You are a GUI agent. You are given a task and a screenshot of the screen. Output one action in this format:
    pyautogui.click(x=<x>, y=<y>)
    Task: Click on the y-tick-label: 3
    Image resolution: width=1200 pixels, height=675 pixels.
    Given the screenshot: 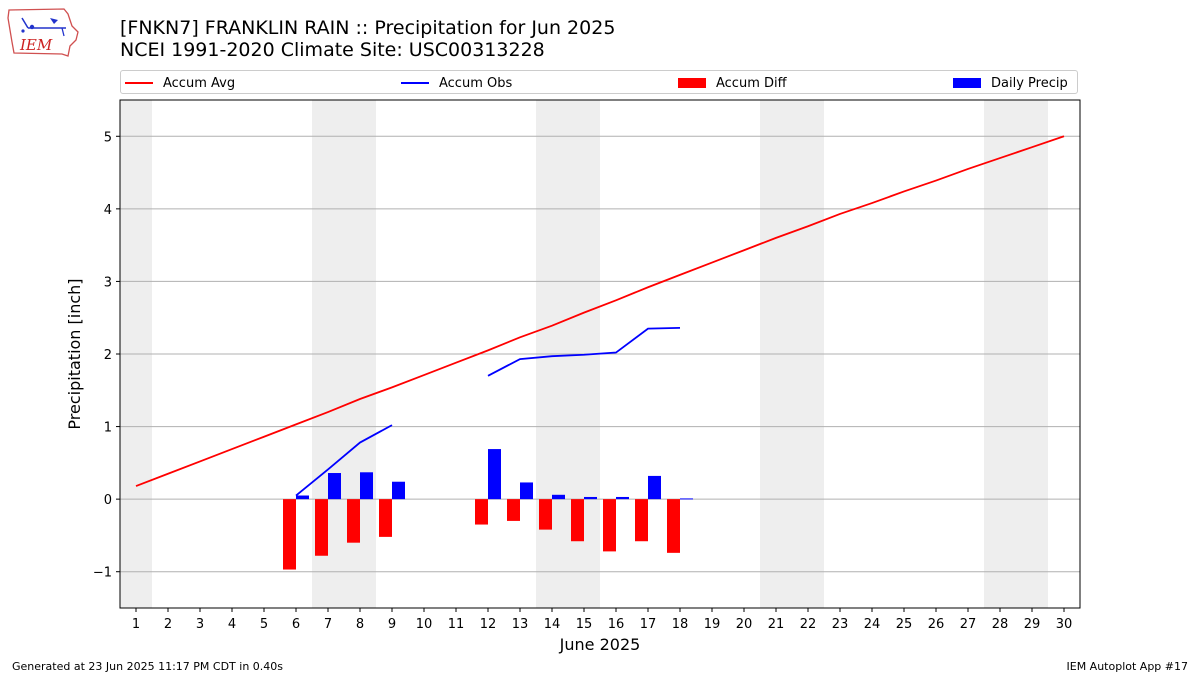 What is the action you would take?
    pyautogui.click(x=108, y=282)
    